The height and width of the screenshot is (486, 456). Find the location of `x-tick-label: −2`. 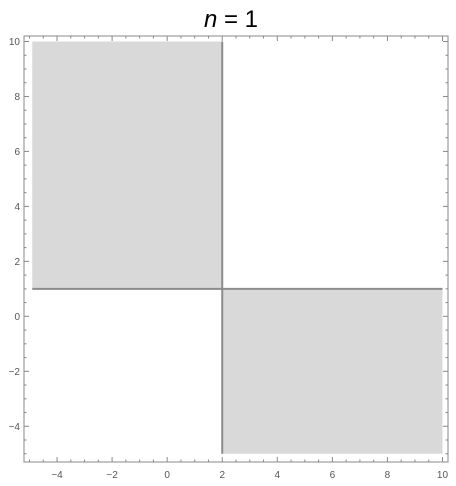

x-tick-label: −2 is located at coordinates (112, 475).